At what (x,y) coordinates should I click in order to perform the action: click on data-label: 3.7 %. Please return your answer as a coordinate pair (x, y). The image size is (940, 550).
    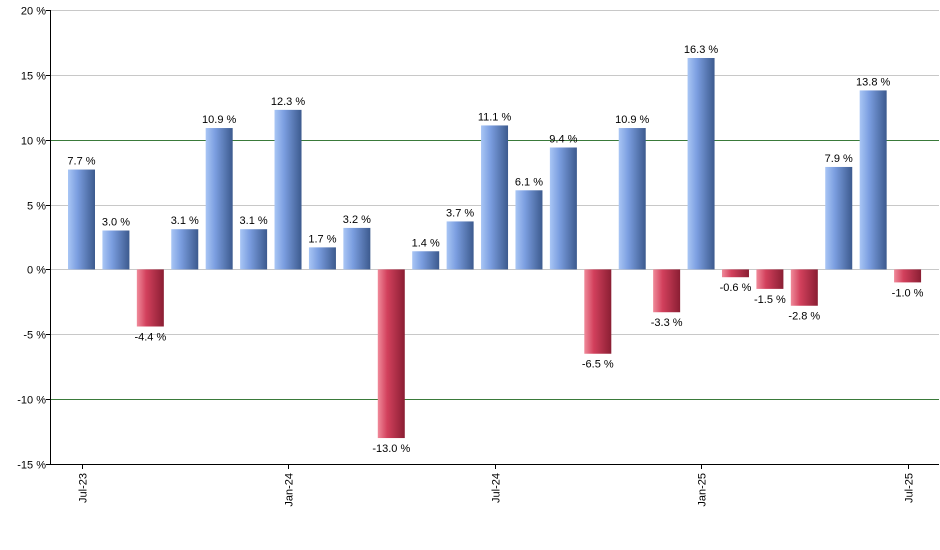
    Looking at the image, I should click on (460, 213).